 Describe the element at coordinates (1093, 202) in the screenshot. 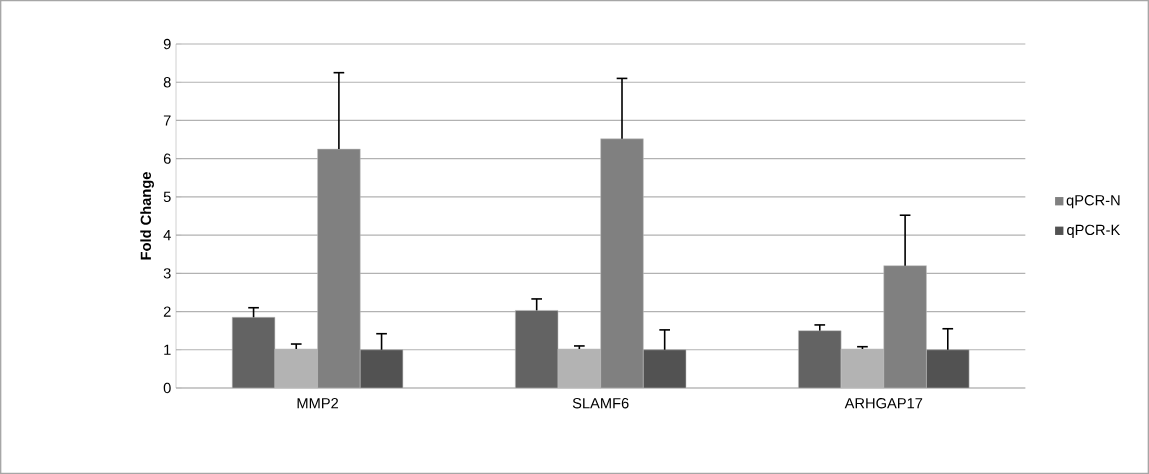

I see `legend-label: qPCR-N` at that location.